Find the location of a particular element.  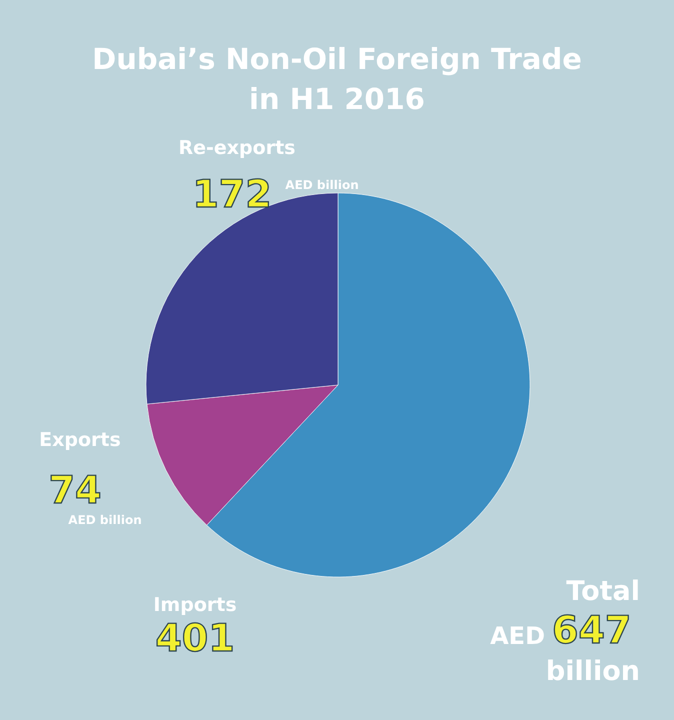

data-label: 74 is located at coordinates (75, 490).